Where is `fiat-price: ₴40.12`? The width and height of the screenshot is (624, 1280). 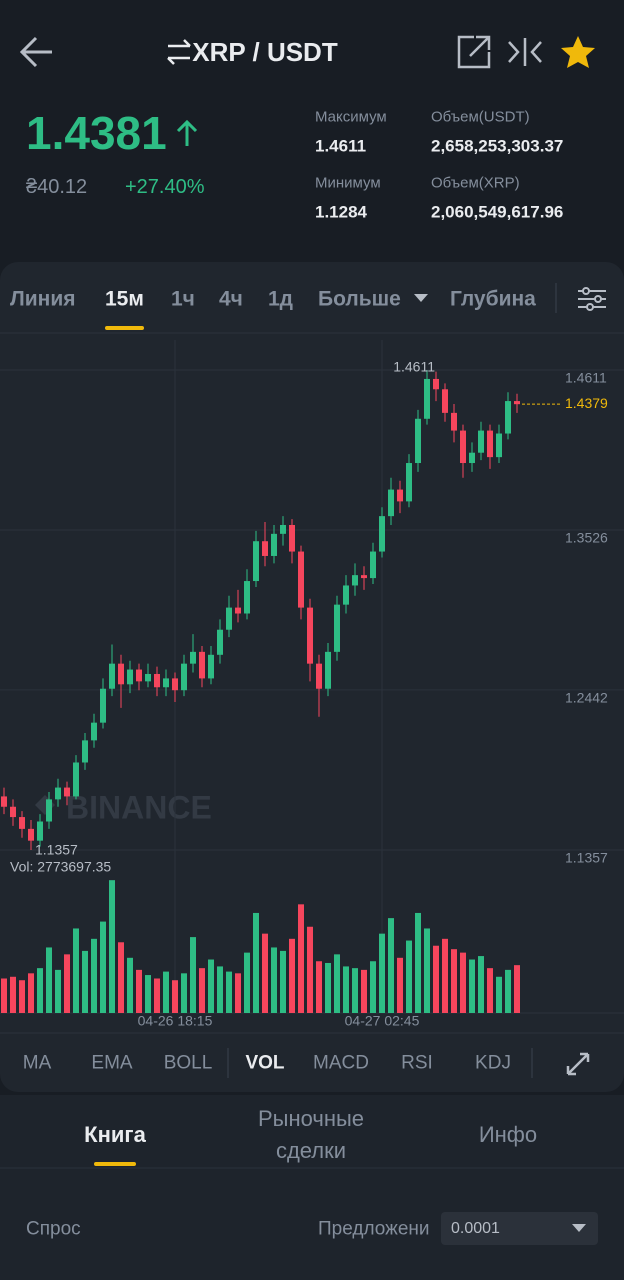 fiat-price: ₴40.12 is located at coordinates (57, 187).